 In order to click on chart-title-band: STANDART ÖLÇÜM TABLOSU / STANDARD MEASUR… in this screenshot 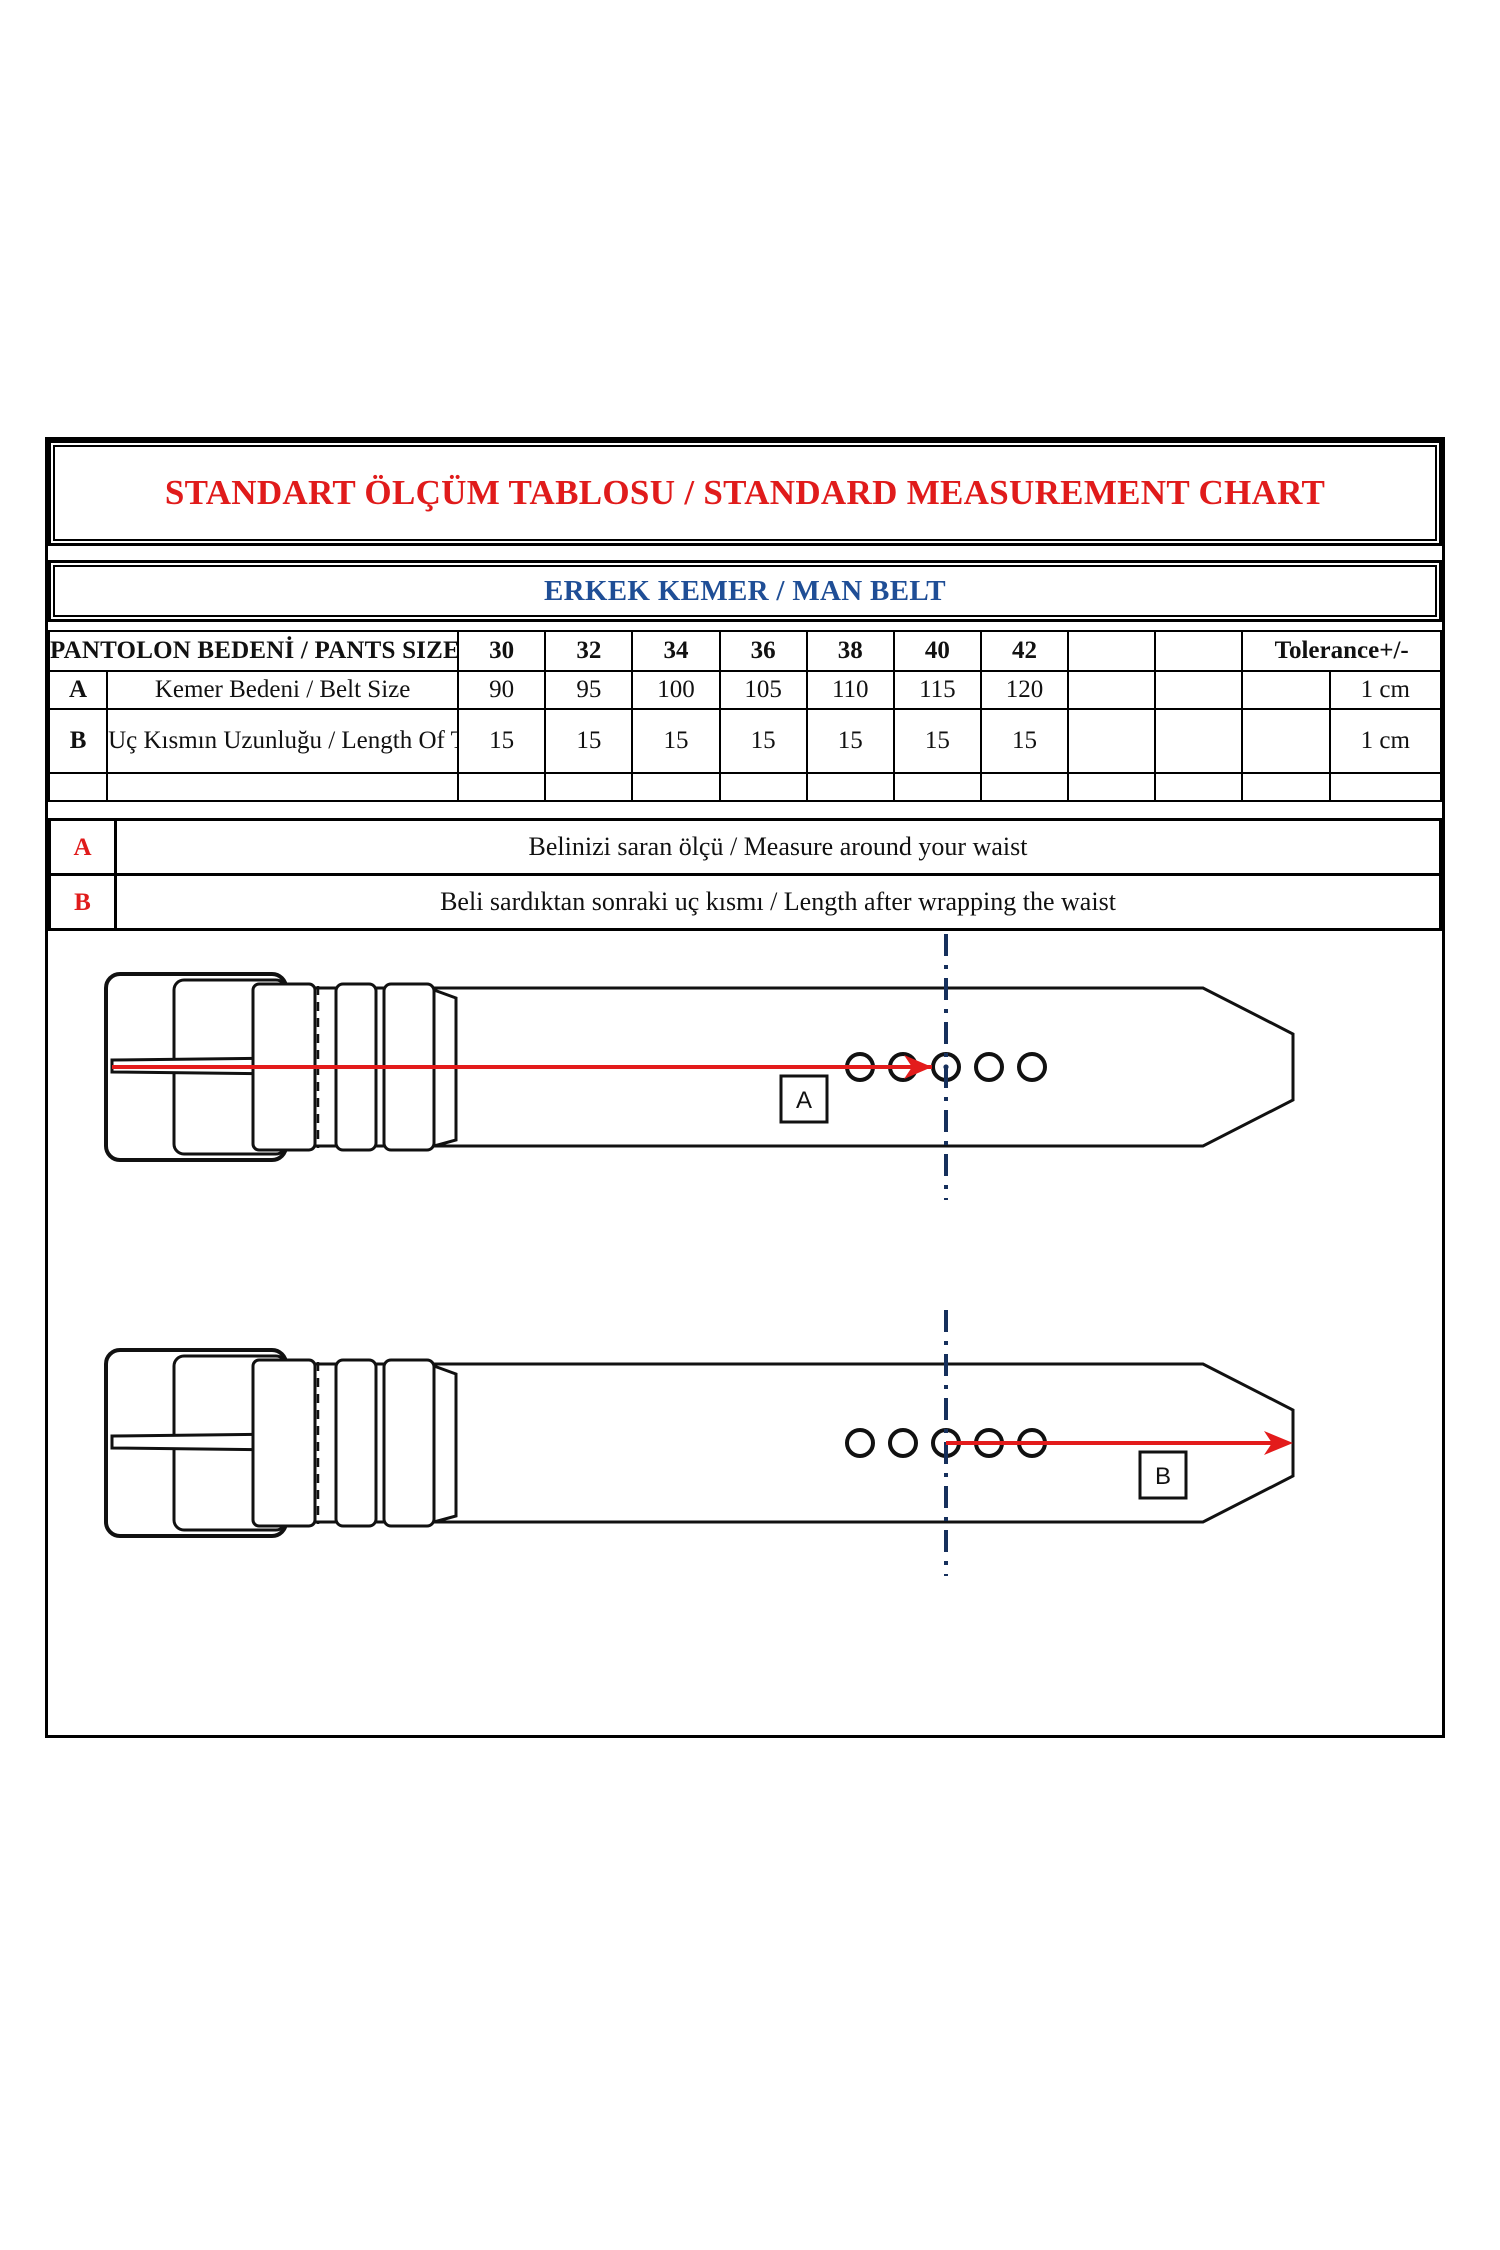, I will do `click(745, 493)`.